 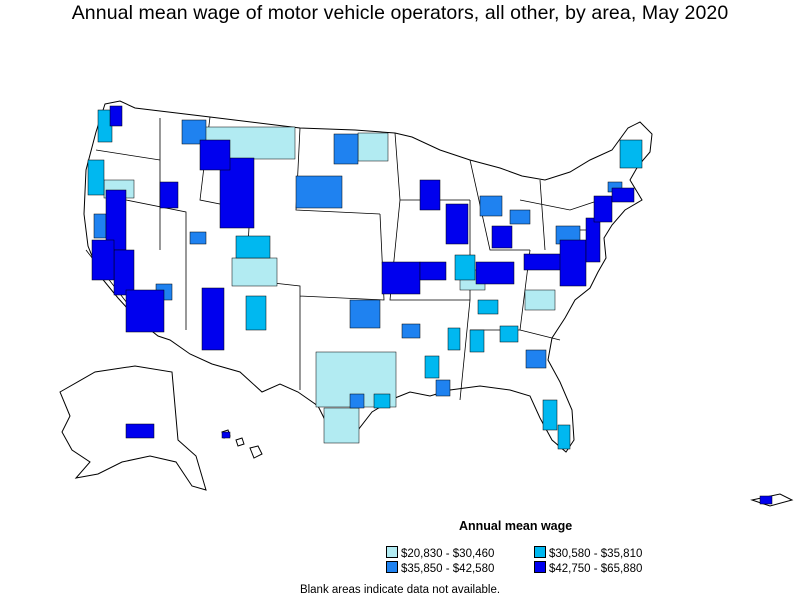 What do you see at coordinates (564, 437) in the screenshot?
I see `area-florida-south` at bounding box center [564, 437].